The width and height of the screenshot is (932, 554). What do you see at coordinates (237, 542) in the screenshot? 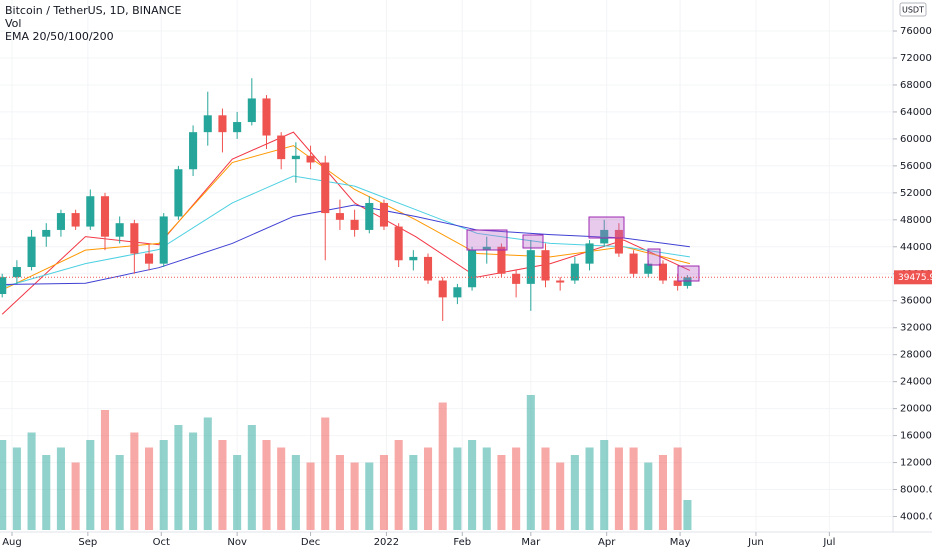
I see `x-tick-label: Nov` at bounding box center [237, 542].